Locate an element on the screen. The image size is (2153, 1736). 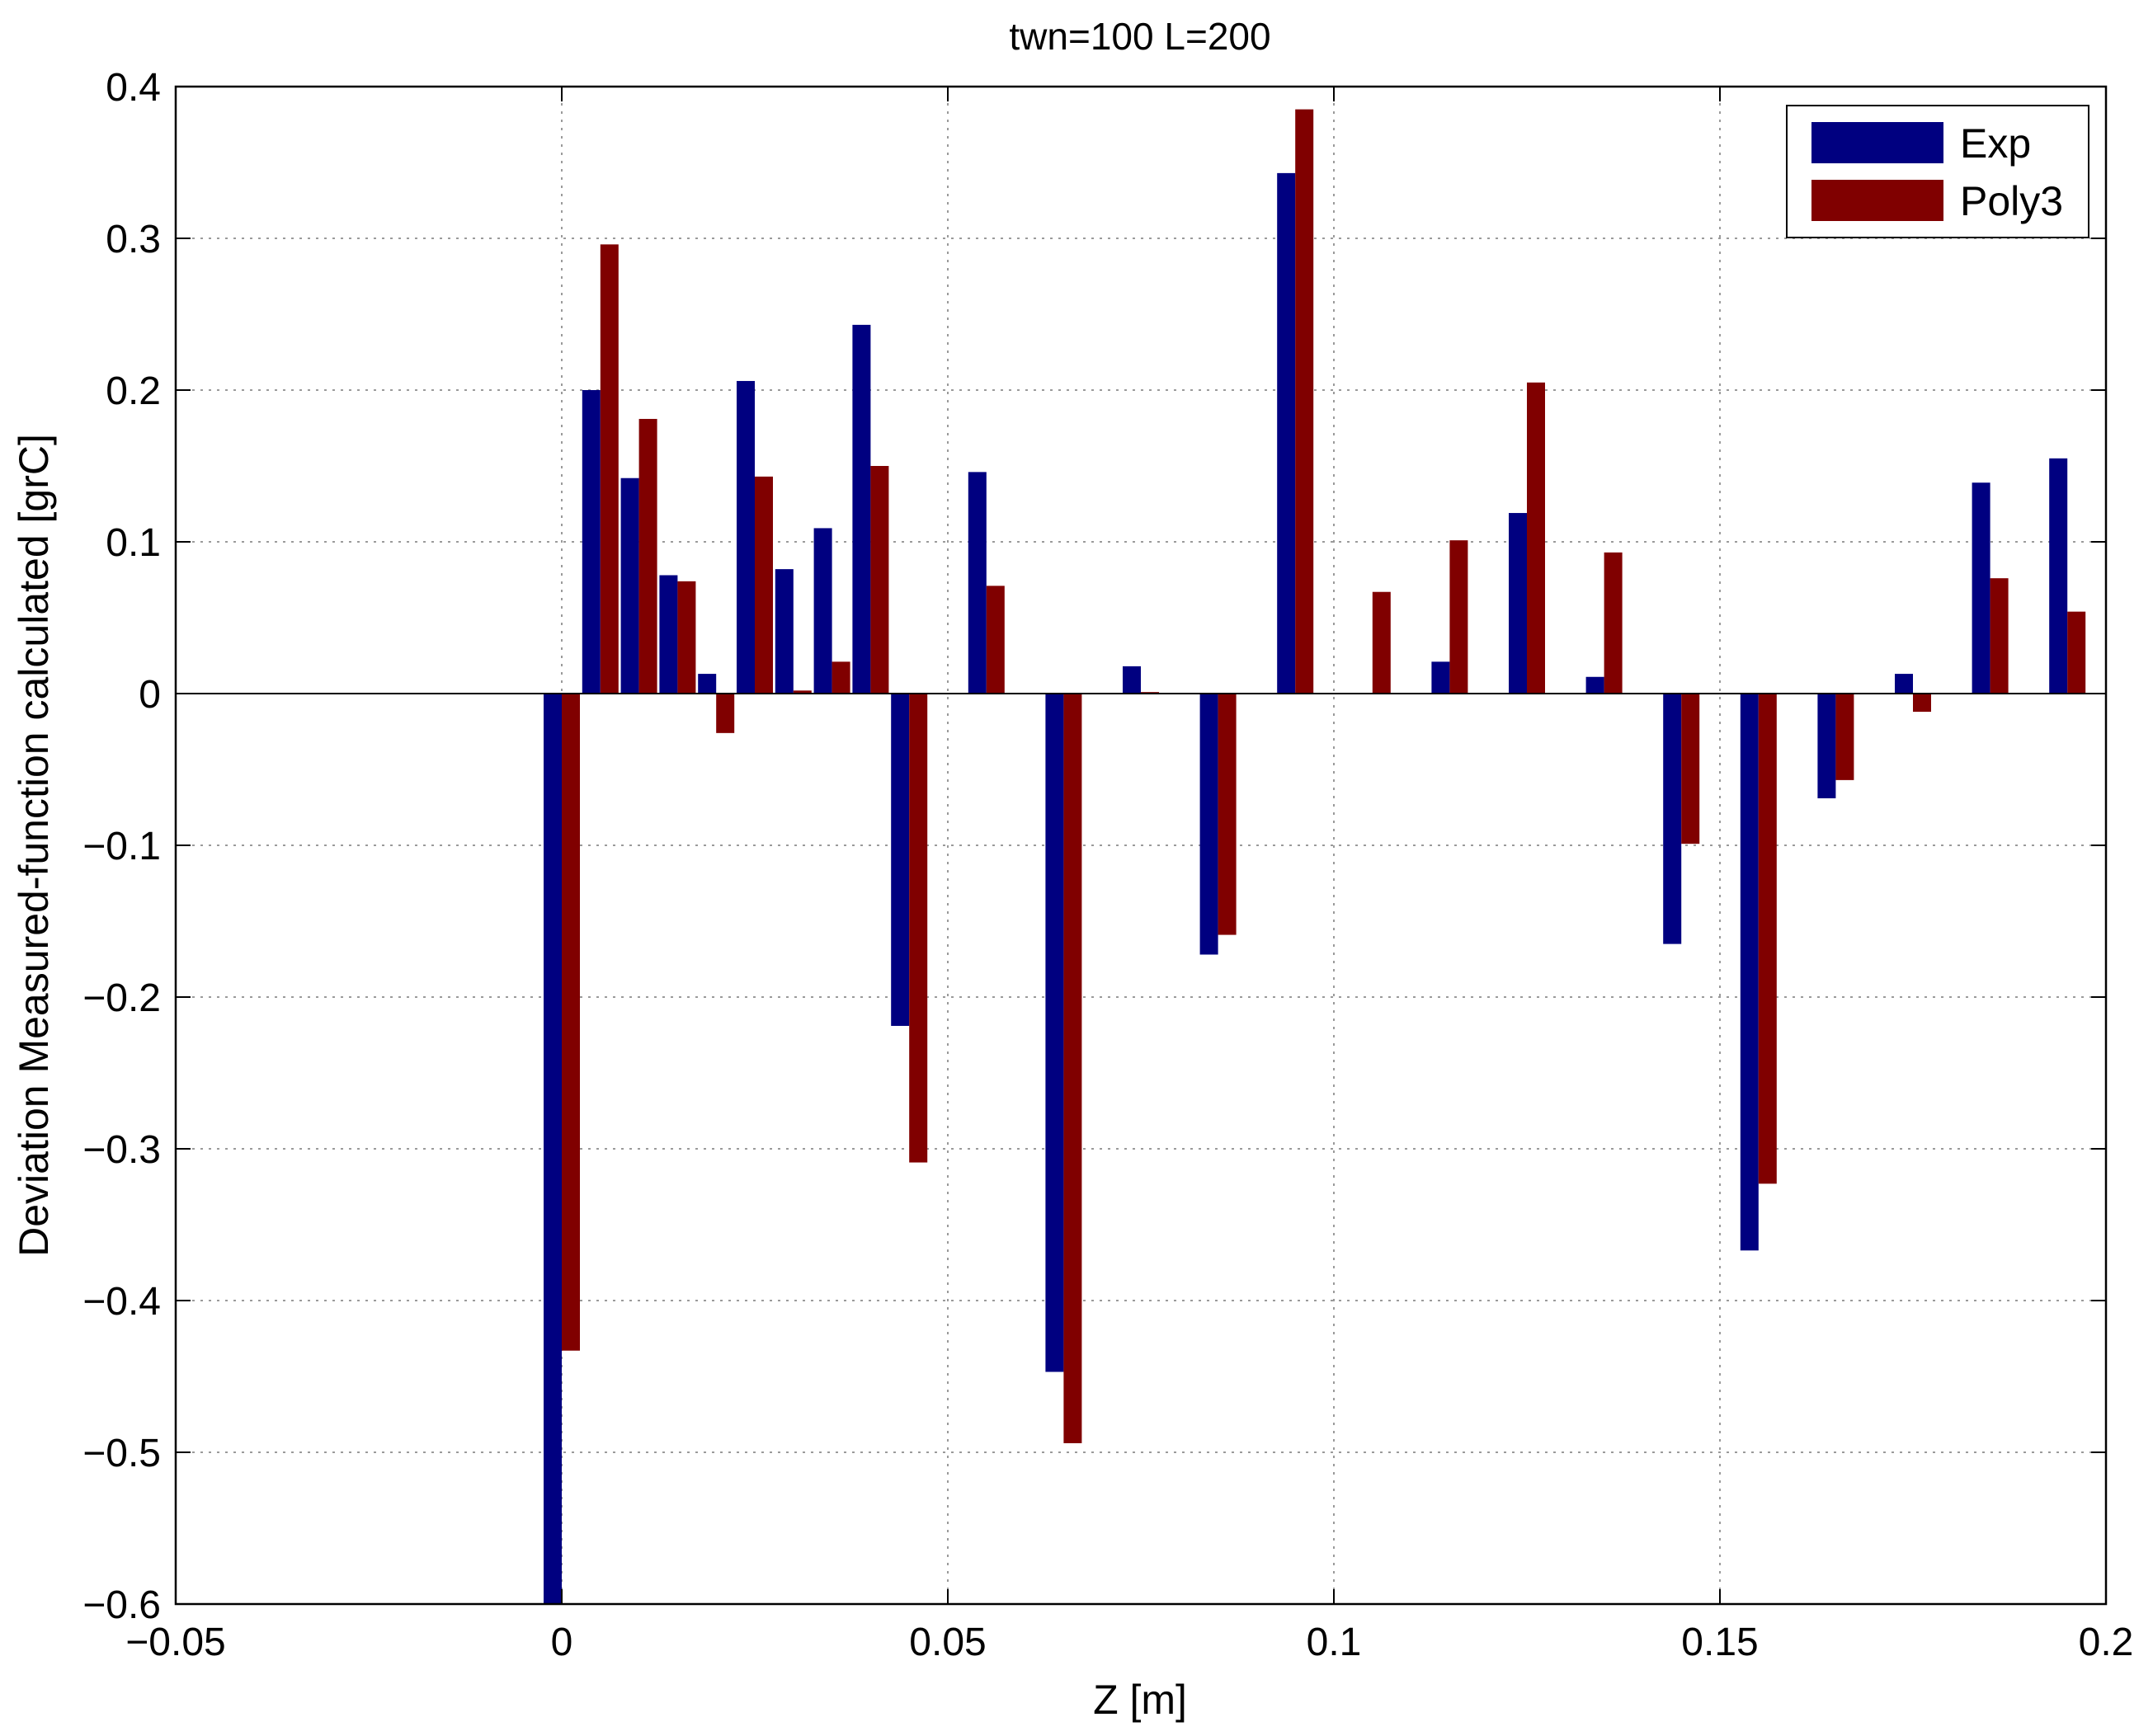
y-tick-label: 0.4 is located at coordinates (134, 88).